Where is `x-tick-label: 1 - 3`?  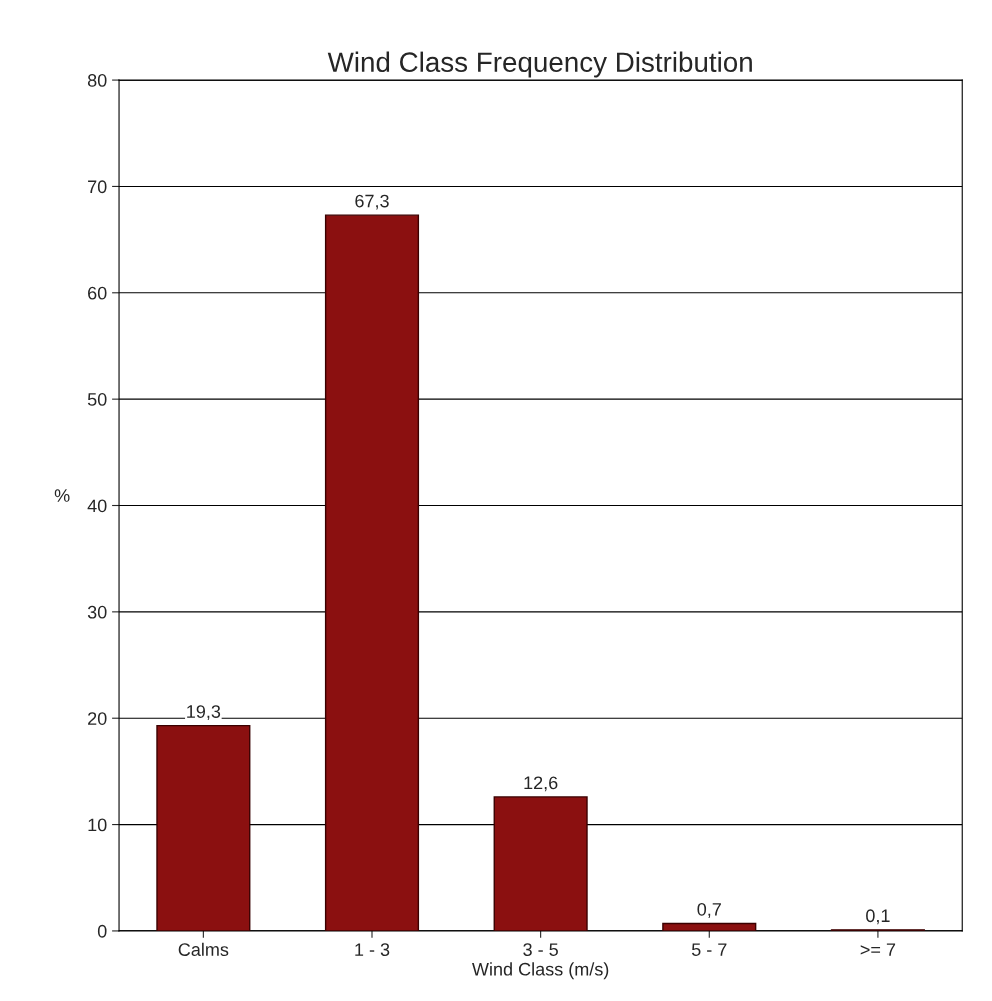 x-tick-label: 1 - 3 is located at coordinates (372, 949).